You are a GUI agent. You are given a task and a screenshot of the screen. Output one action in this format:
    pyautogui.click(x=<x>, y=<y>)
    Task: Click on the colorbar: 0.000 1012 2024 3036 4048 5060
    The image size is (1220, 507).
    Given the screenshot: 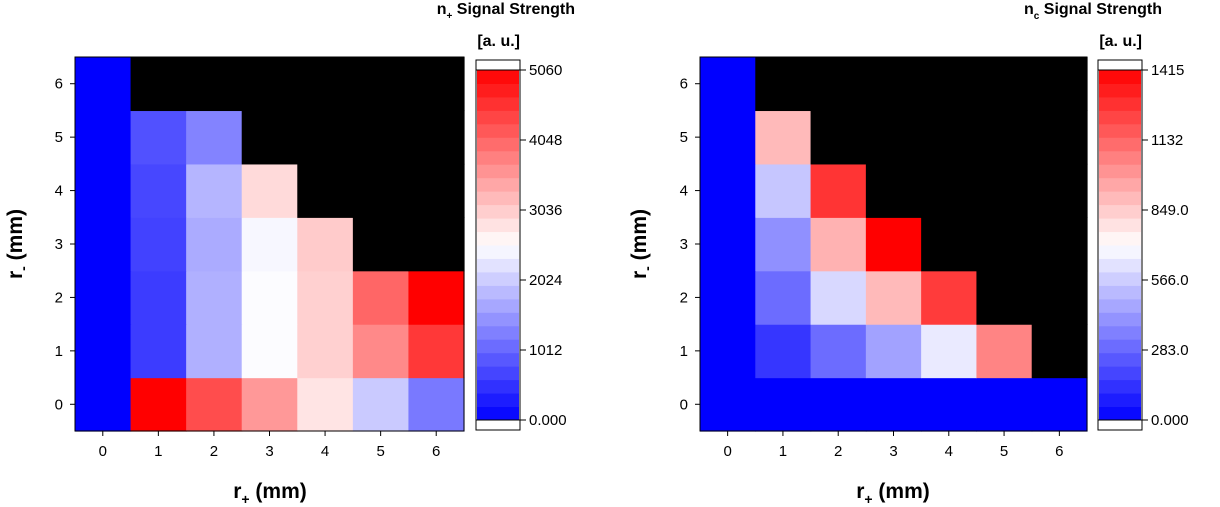 What is the action you would take?
    pyautogui.click(x=521, y=245)
    